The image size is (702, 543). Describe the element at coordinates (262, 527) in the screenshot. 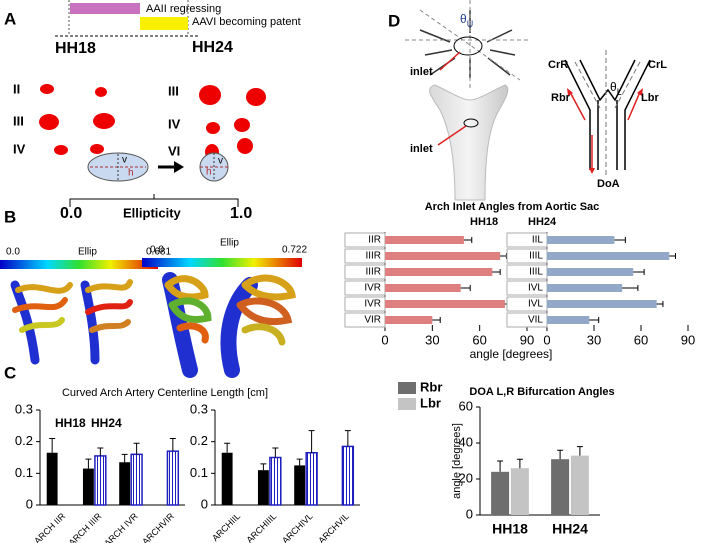

I see `x-tick-label: ARCHIIIL` at that location.